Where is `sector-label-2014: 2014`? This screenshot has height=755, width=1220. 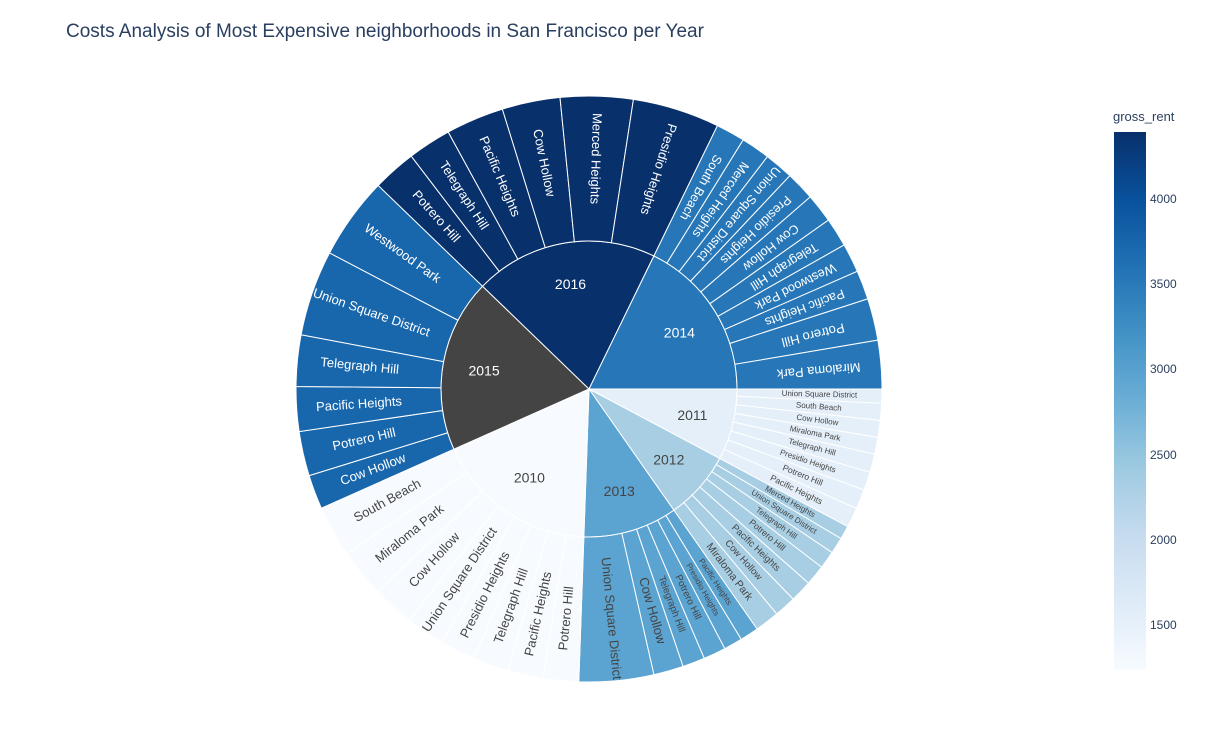 sector-label-2014: 2014 is located at coordinates (679, 333).